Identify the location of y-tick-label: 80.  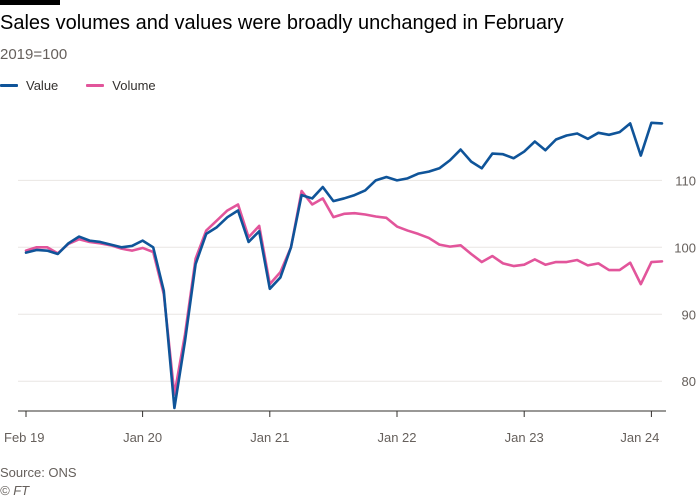
(689, 381).